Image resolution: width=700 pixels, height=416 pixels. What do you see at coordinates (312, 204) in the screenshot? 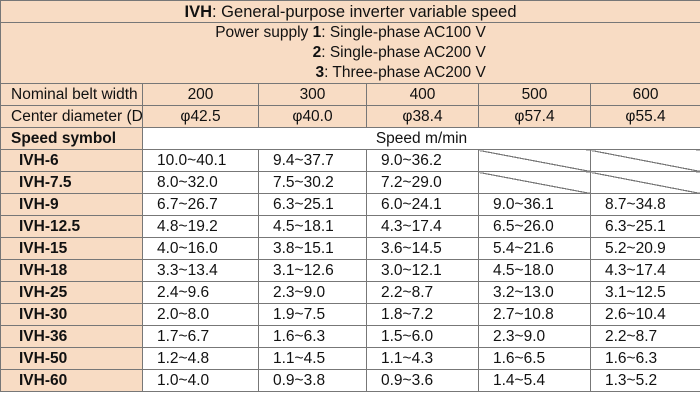
I see `speed-range-cell: 6.3~25.1` at bounding box center [312, 204].